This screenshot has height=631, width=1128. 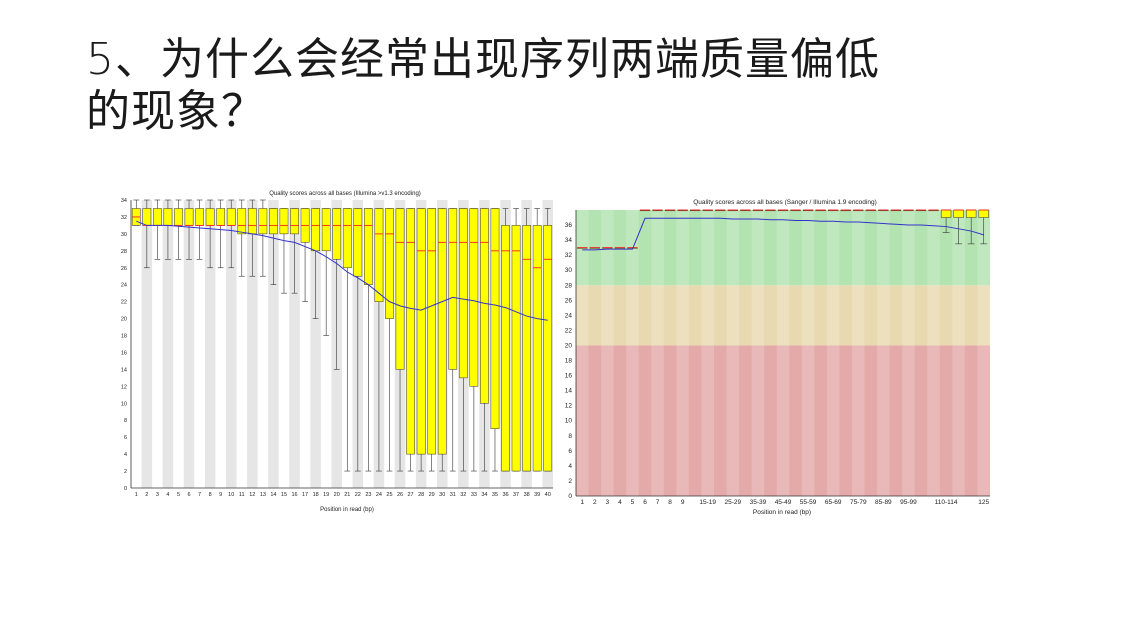 I want to click on x-tick-label: 4, so click(x=620, y=502).